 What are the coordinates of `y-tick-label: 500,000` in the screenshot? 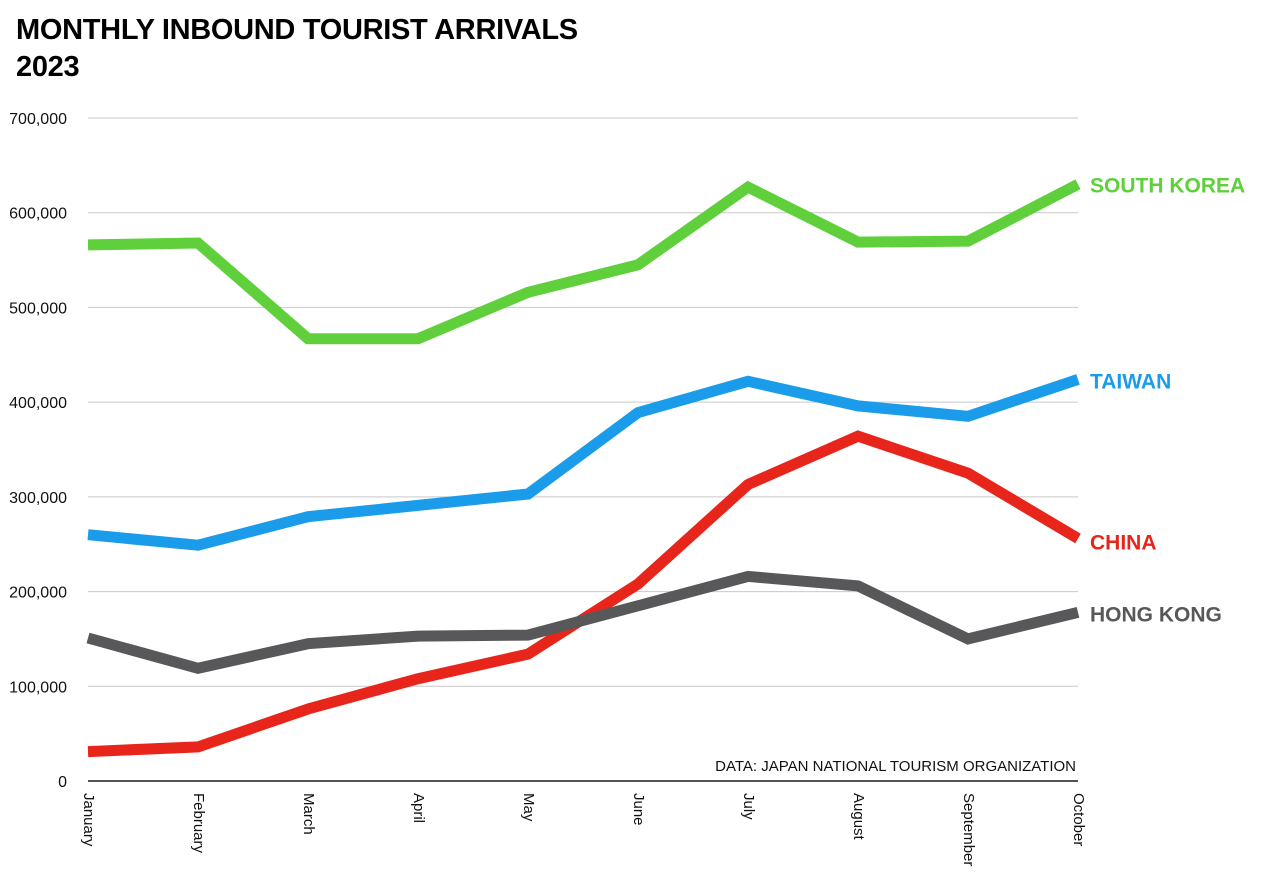 It's located at (38, 308).